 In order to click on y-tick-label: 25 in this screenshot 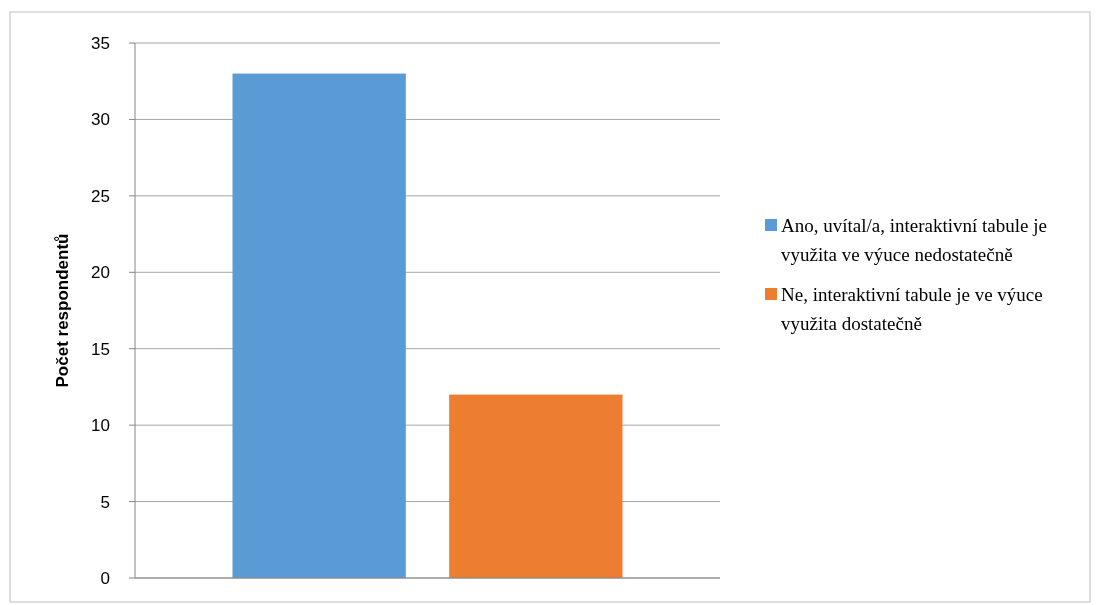, I will do `click(100, 196)`.